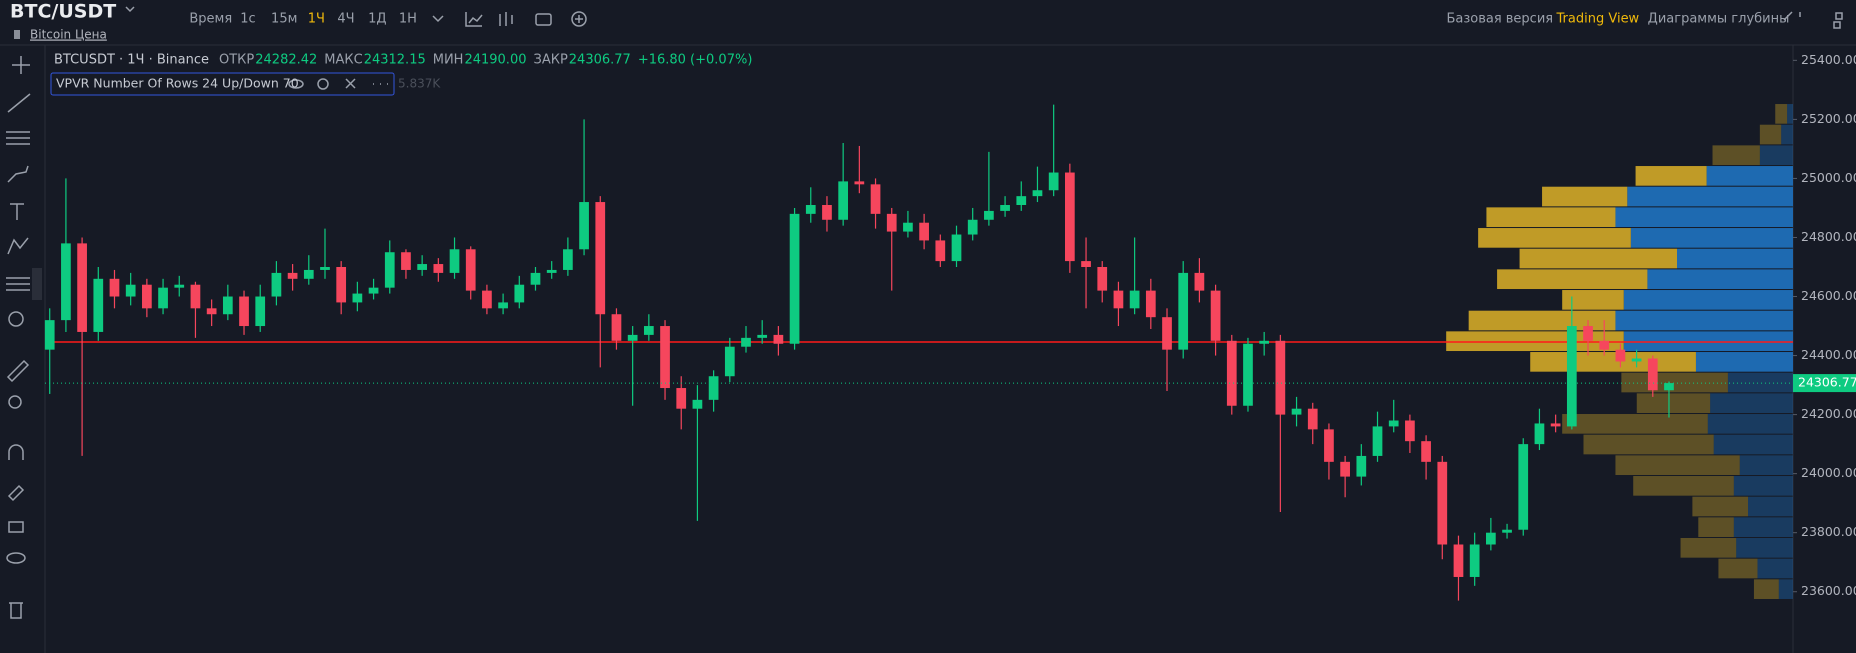  Describe the element at coordinates (21, 65) in the screenshot. I see `crosshair-tool` at that location.